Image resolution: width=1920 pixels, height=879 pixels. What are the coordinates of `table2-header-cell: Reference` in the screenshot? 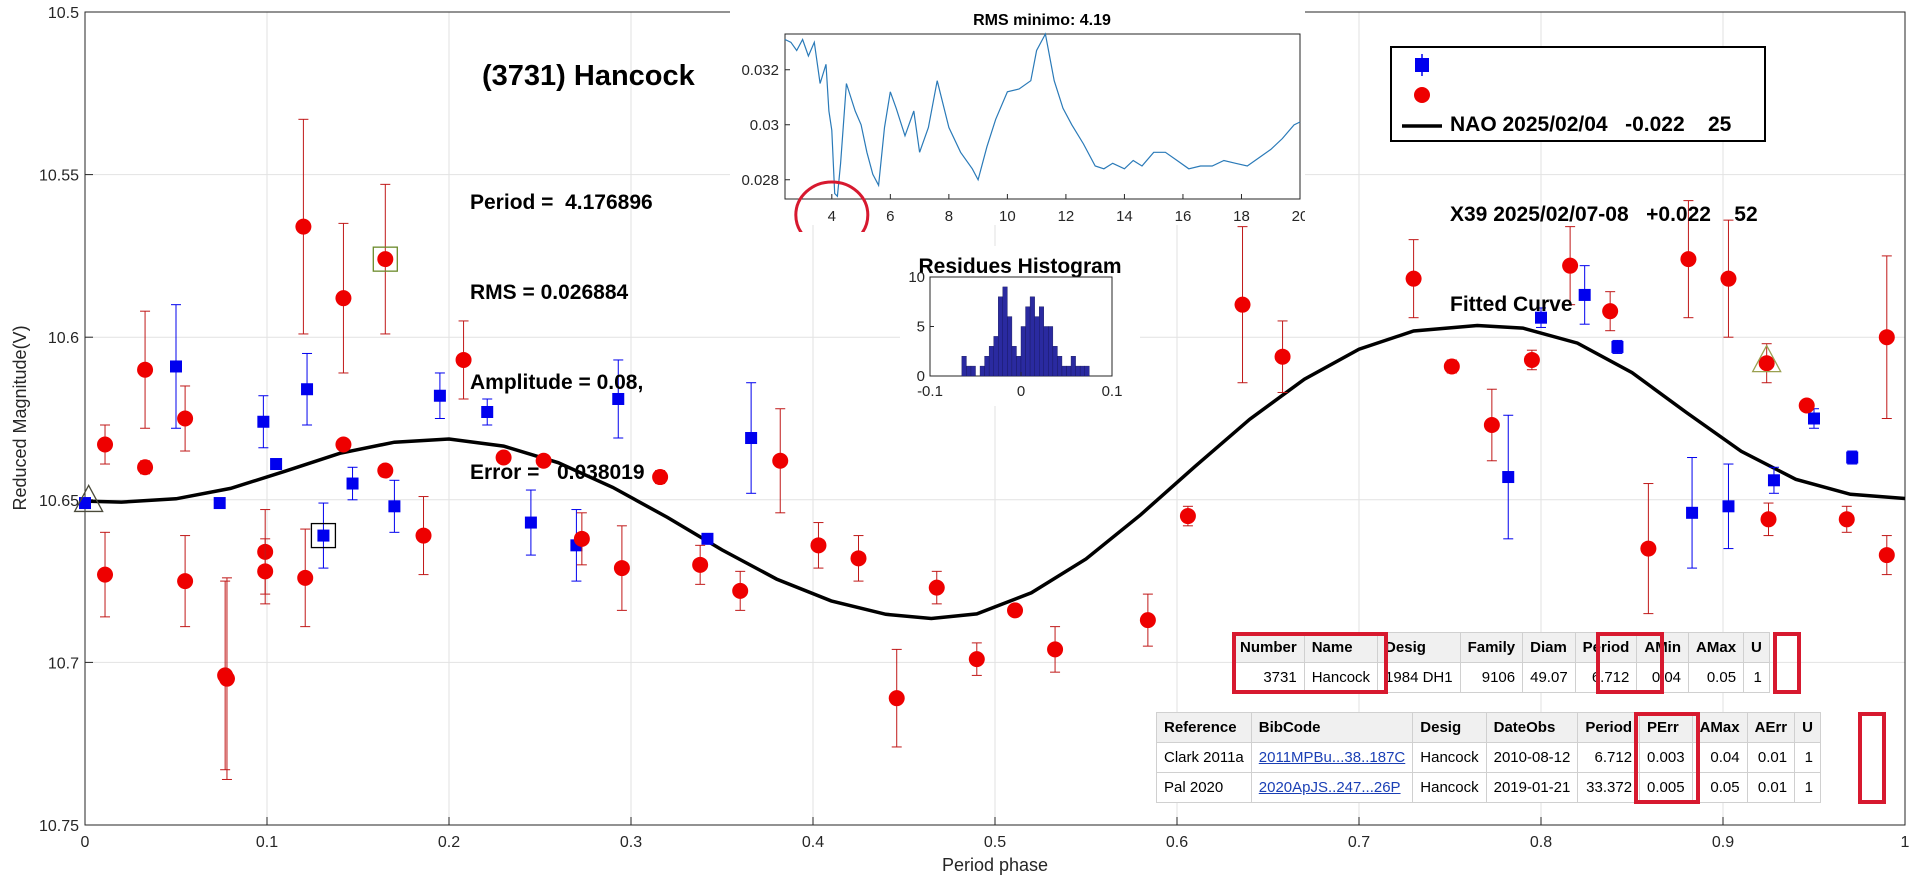 It's located at (1204, 727).